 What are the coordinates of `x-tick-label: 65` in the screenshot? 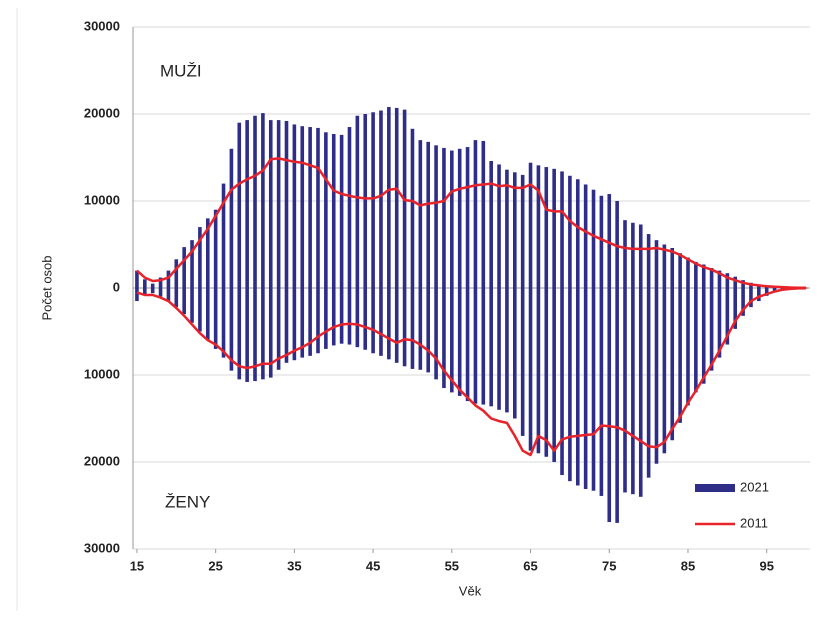 It's located at (530, 565).